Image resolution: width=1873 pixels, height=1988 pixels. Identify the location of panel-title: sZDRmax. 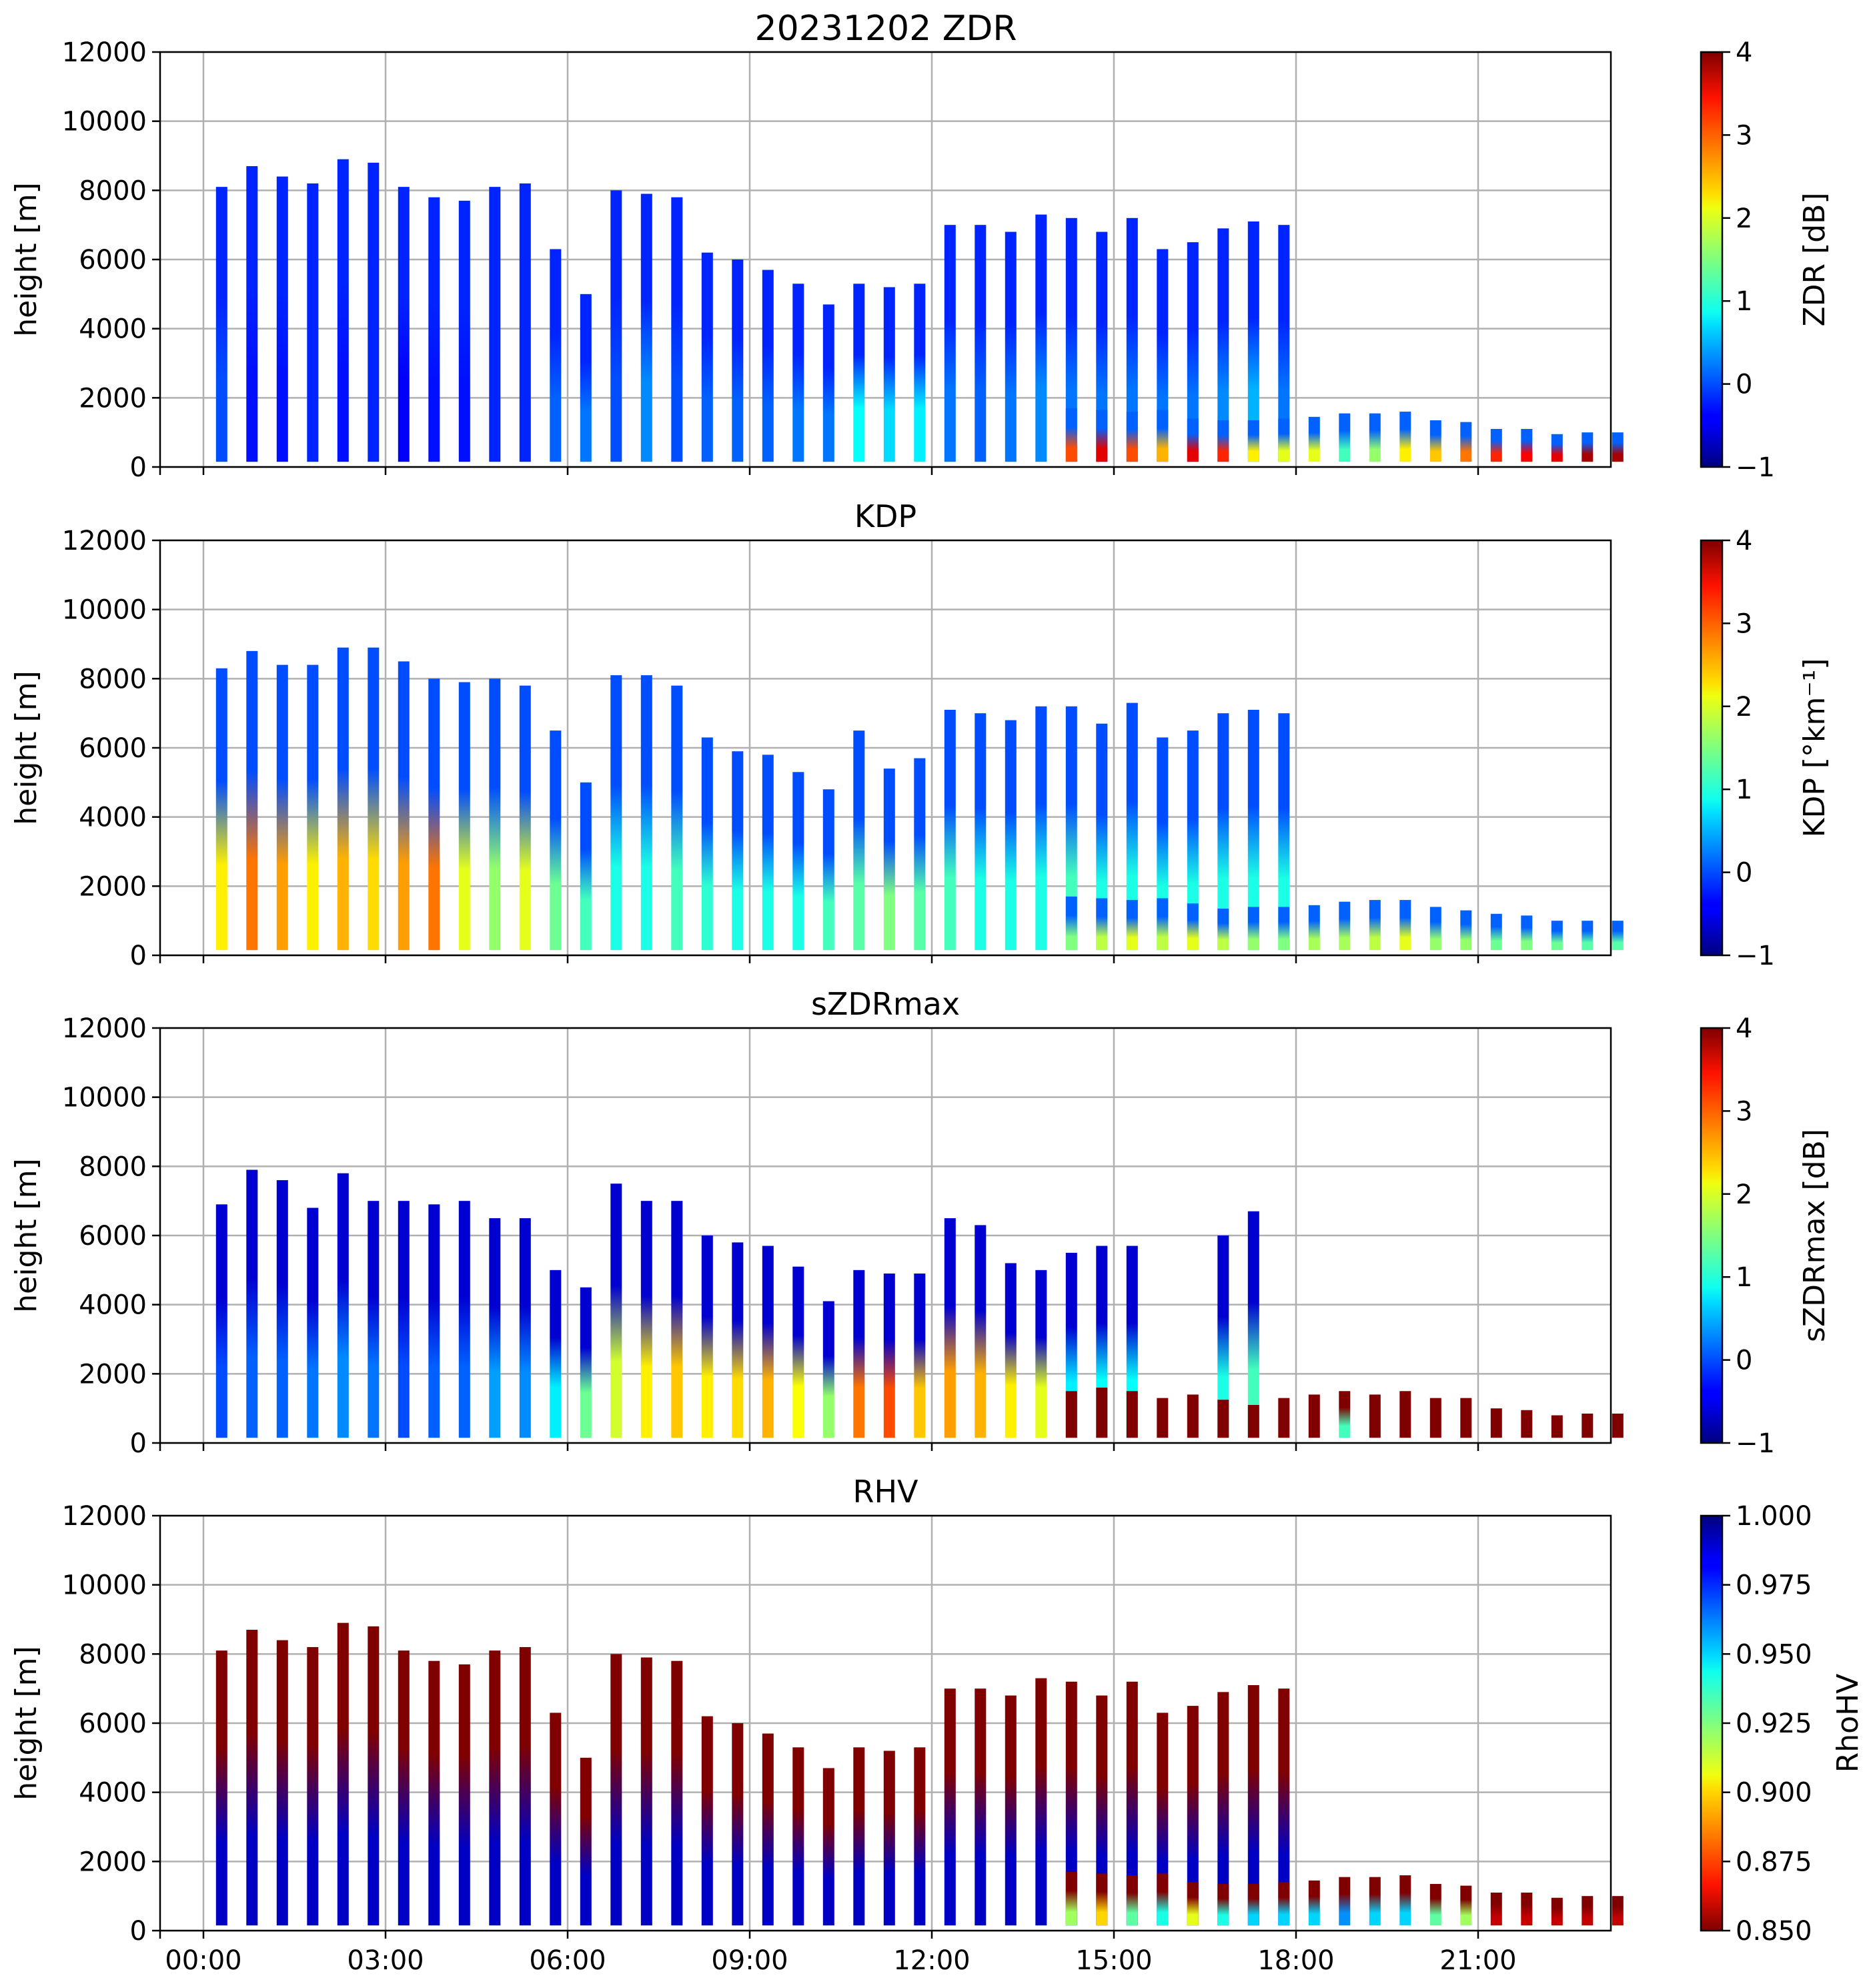
(885, 1004).